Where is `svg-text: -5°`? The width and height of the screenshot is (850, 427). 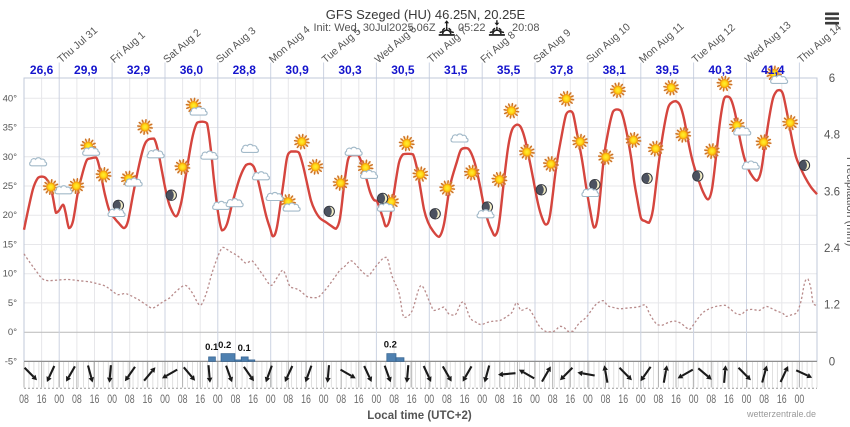 svg-text: -5° is located at coordinates (11, 361).